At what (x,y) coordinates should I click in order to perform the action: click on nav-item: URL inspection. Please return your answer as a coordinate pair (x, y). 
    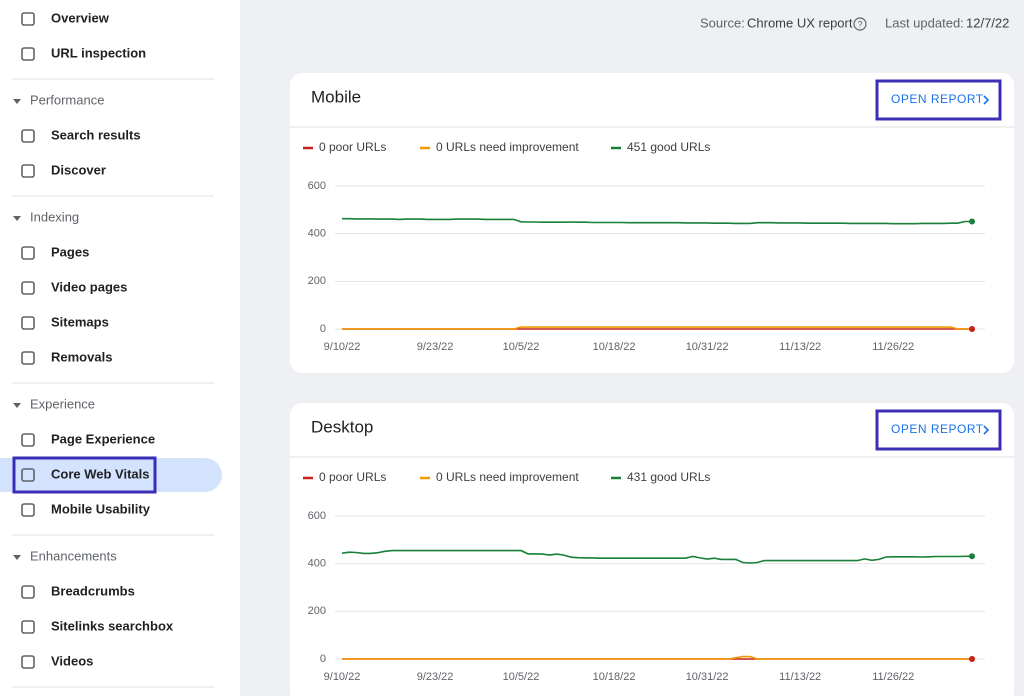
    Looking at the image, I should click on (98, 52).